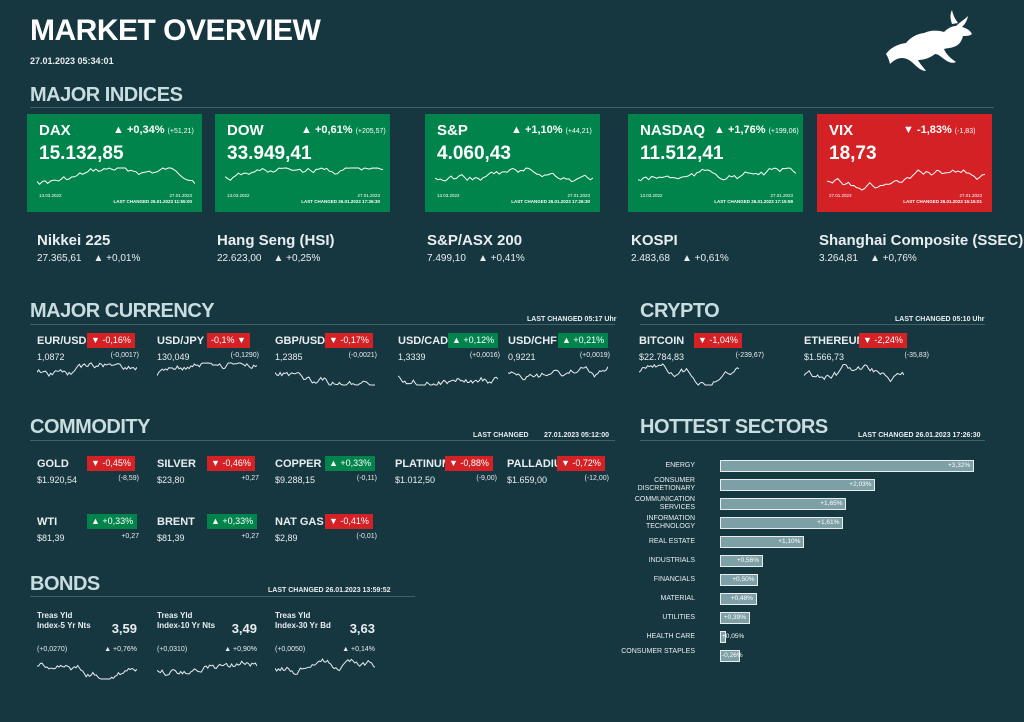  I want to click on instrument-change: (-0,1290), so click(244, 355).